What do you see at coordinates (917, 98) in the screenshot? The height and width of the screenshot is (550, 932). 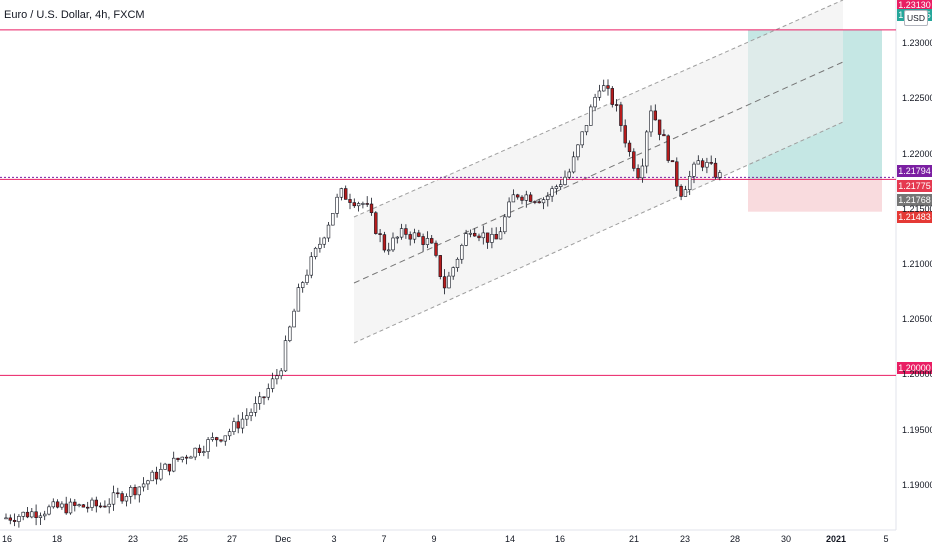 I see `price-tick-label: 1.22500` at bounding box center [917, 98].